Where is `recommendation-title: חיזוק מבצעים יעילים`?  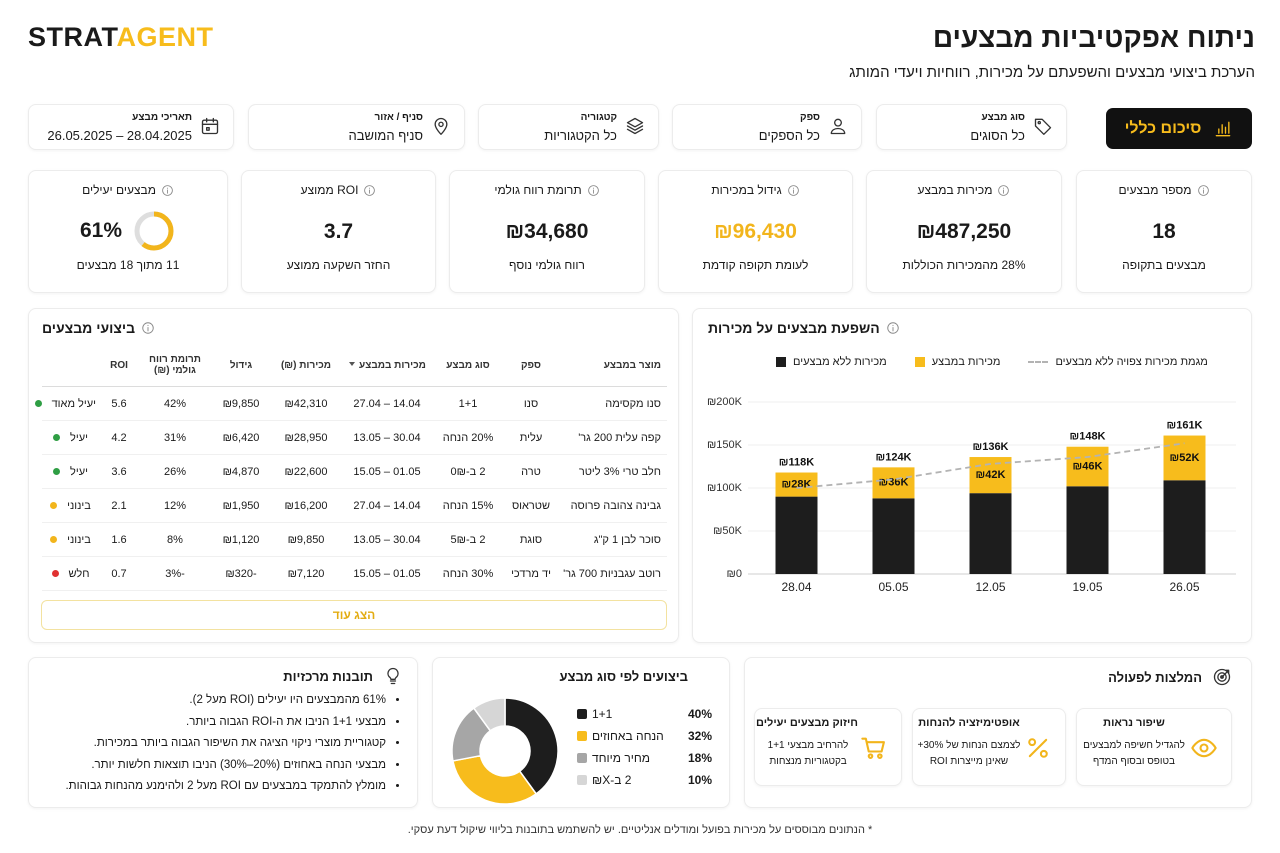
recommendation-title: חיזוק מבצעים יעילים is located at coordinates (807, 723).